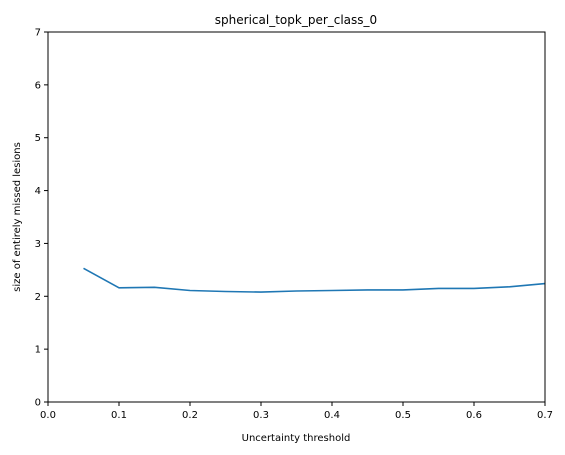 The width and height of the screenshot is (565, 455). What do you see at coordinates (296, 20) in the screenshot?
I see `chart-title: spherical_topk_per_class_0` at bounding box center [296, 20].